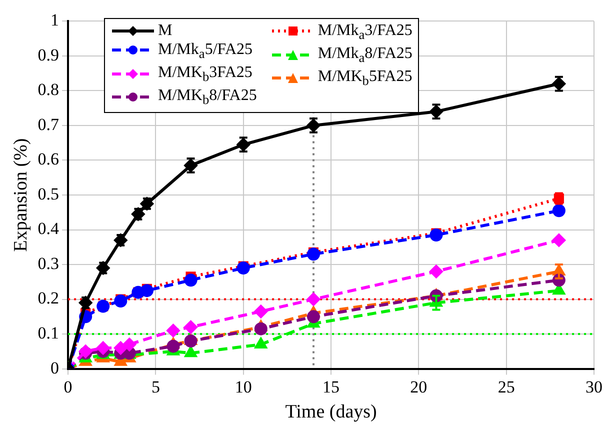  I want to click on legend-label: M/MK$_{b}$8/FA25, so click(207, 97).